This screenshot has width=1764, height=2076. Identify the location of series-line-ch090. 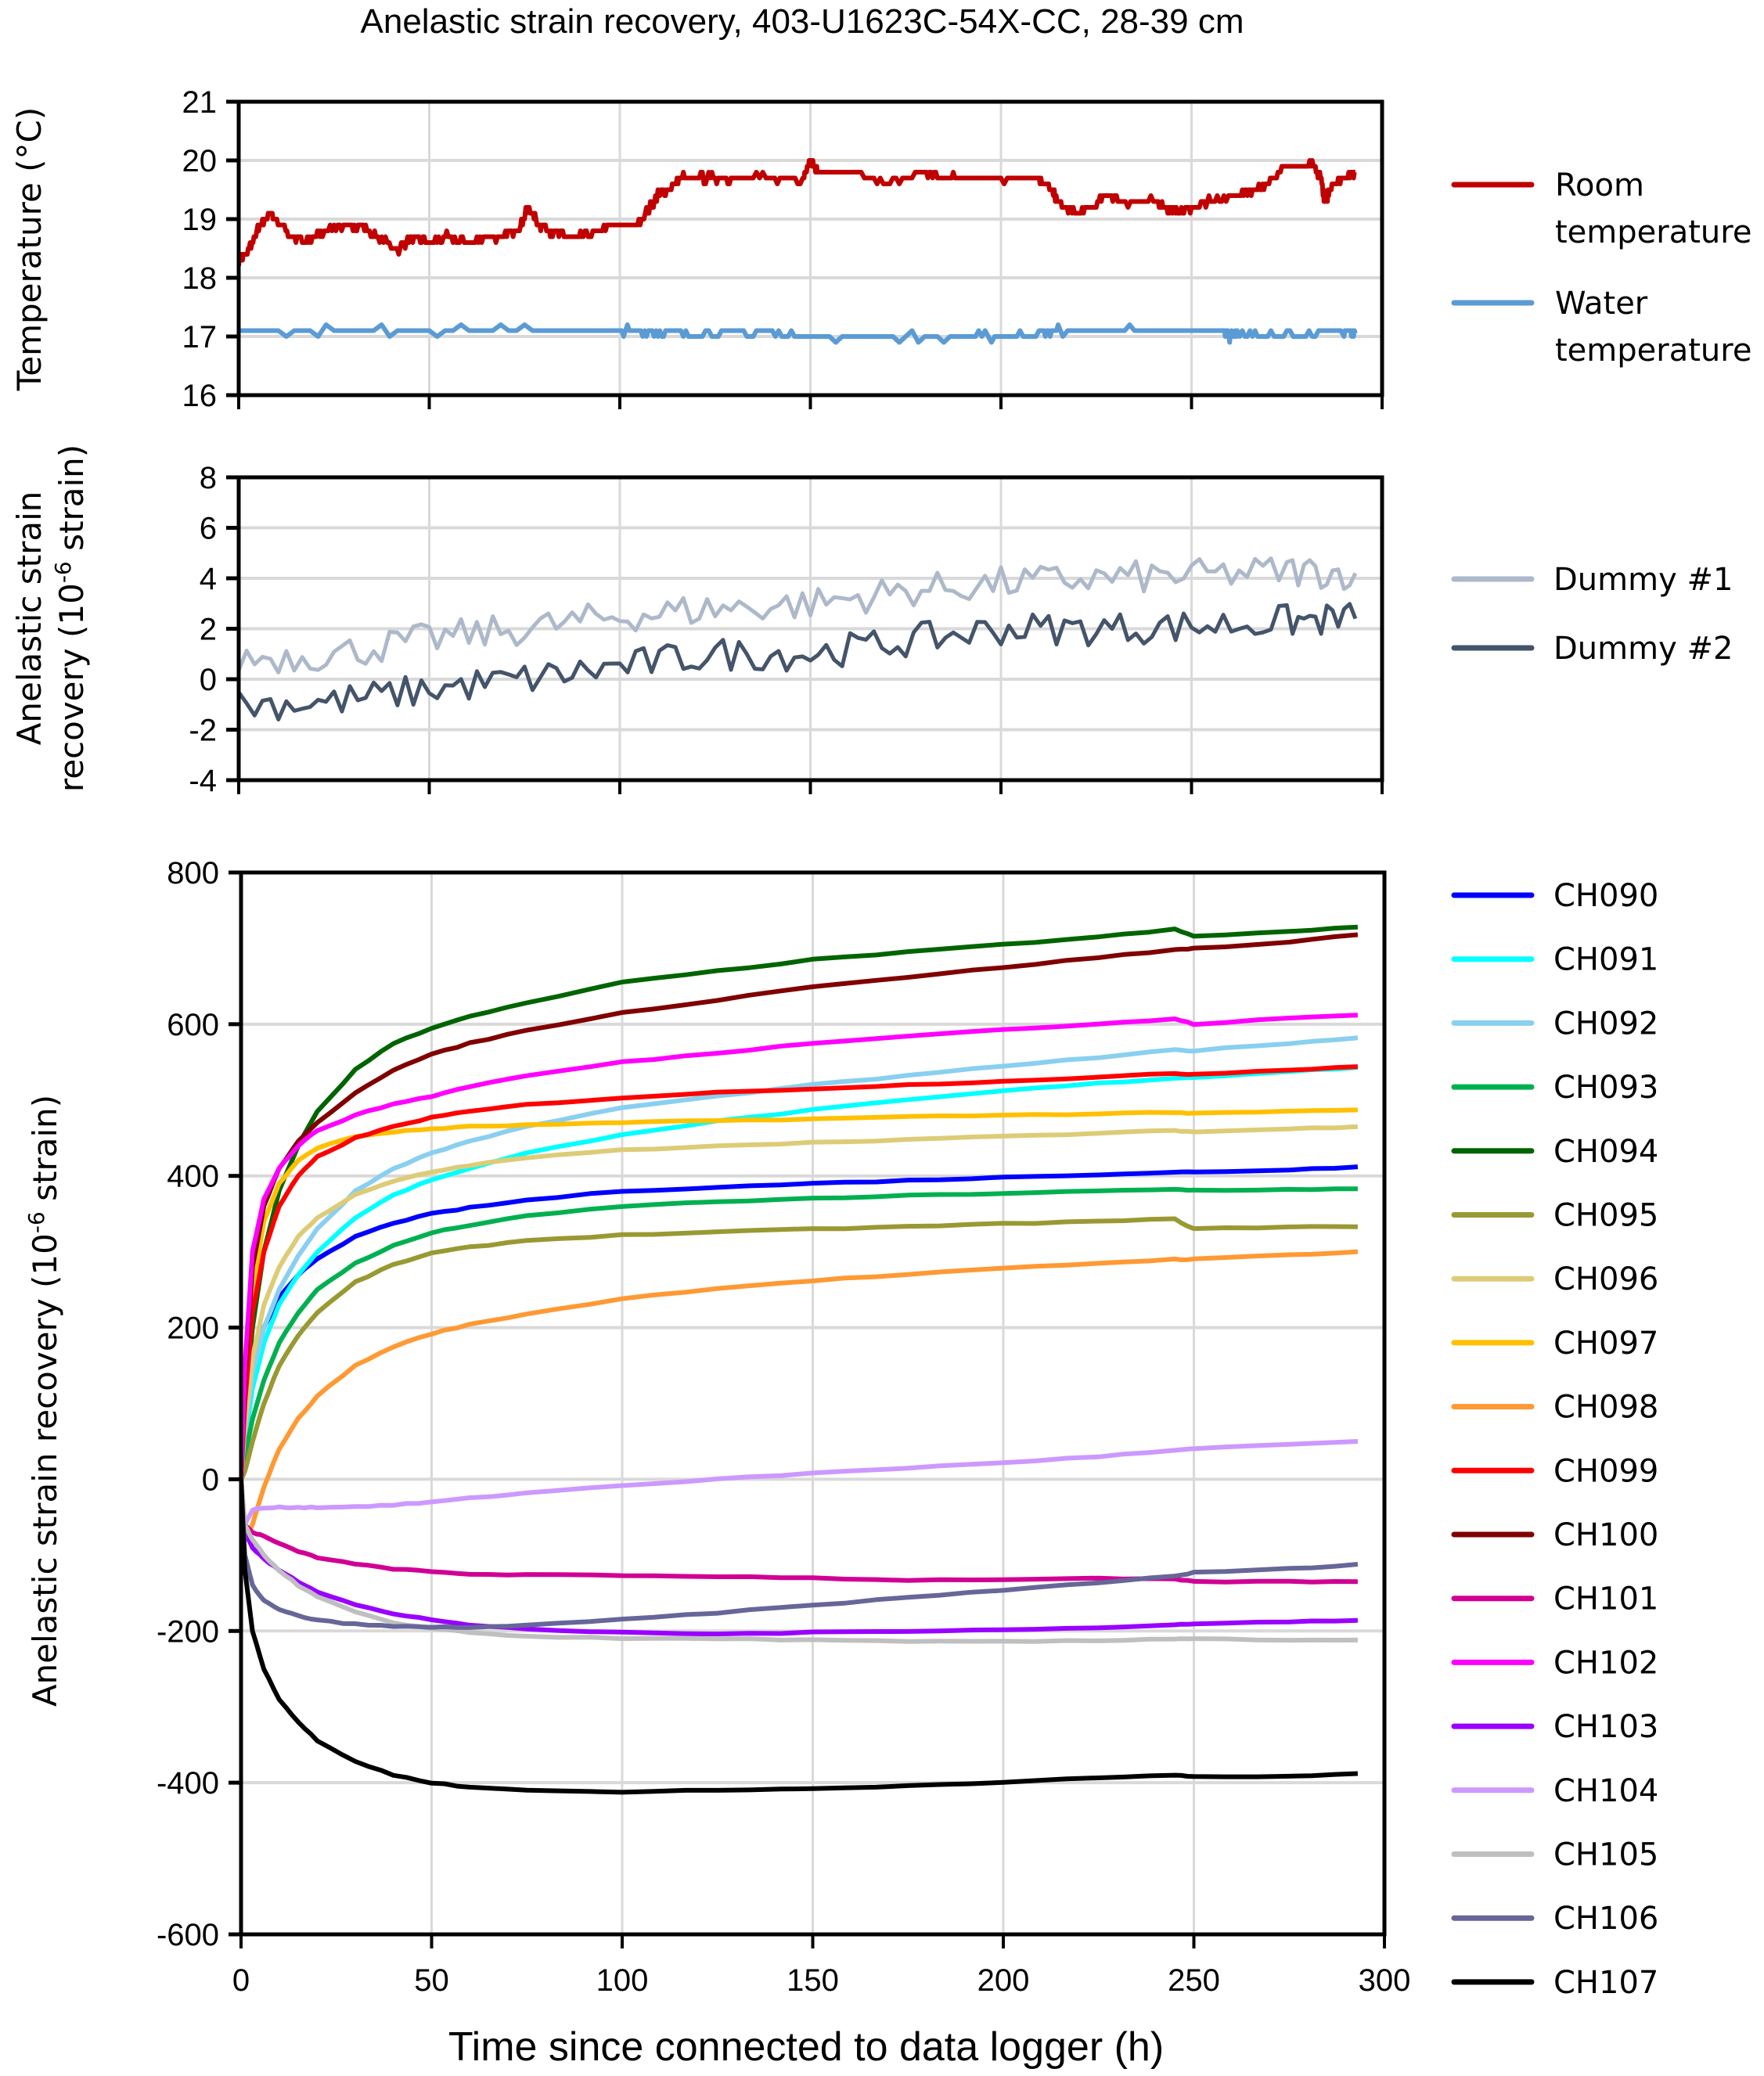
(800, 1322).